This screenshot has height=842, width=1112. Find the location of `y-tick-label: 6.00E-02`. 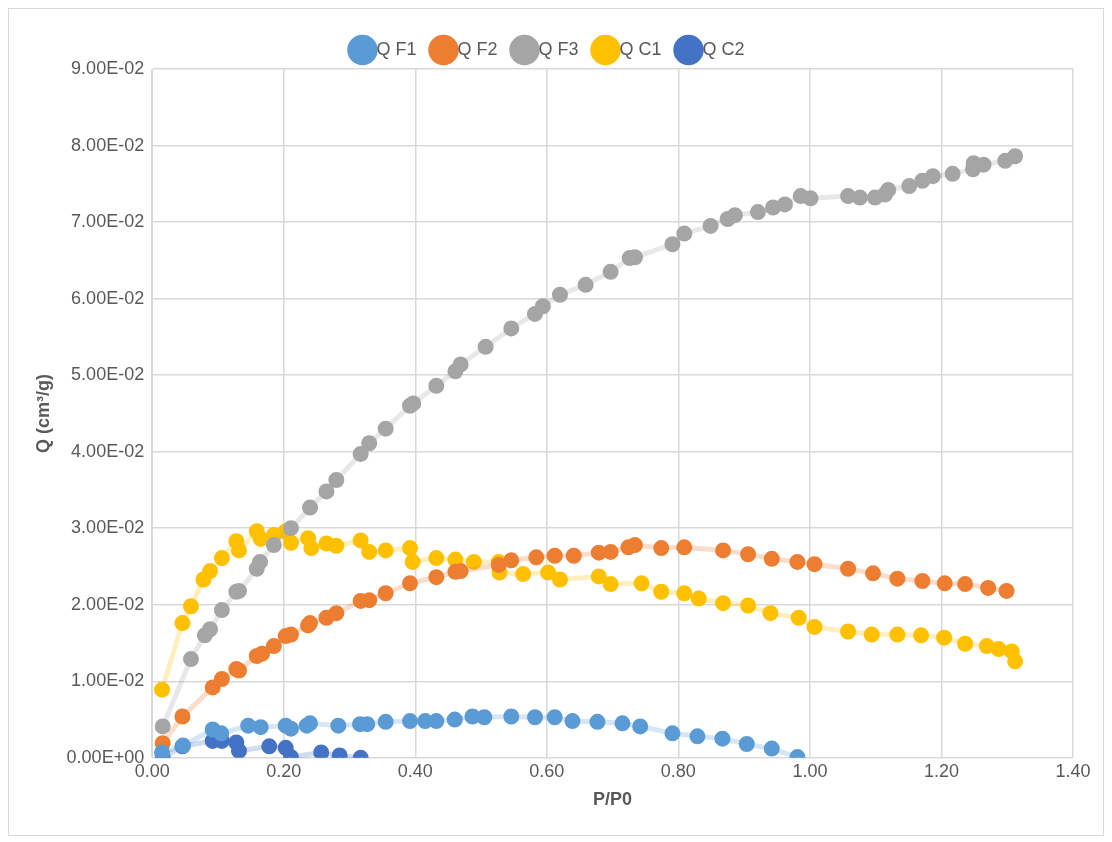

y-tick-label: 6.00E-02 is located at coordinates (108, 297).